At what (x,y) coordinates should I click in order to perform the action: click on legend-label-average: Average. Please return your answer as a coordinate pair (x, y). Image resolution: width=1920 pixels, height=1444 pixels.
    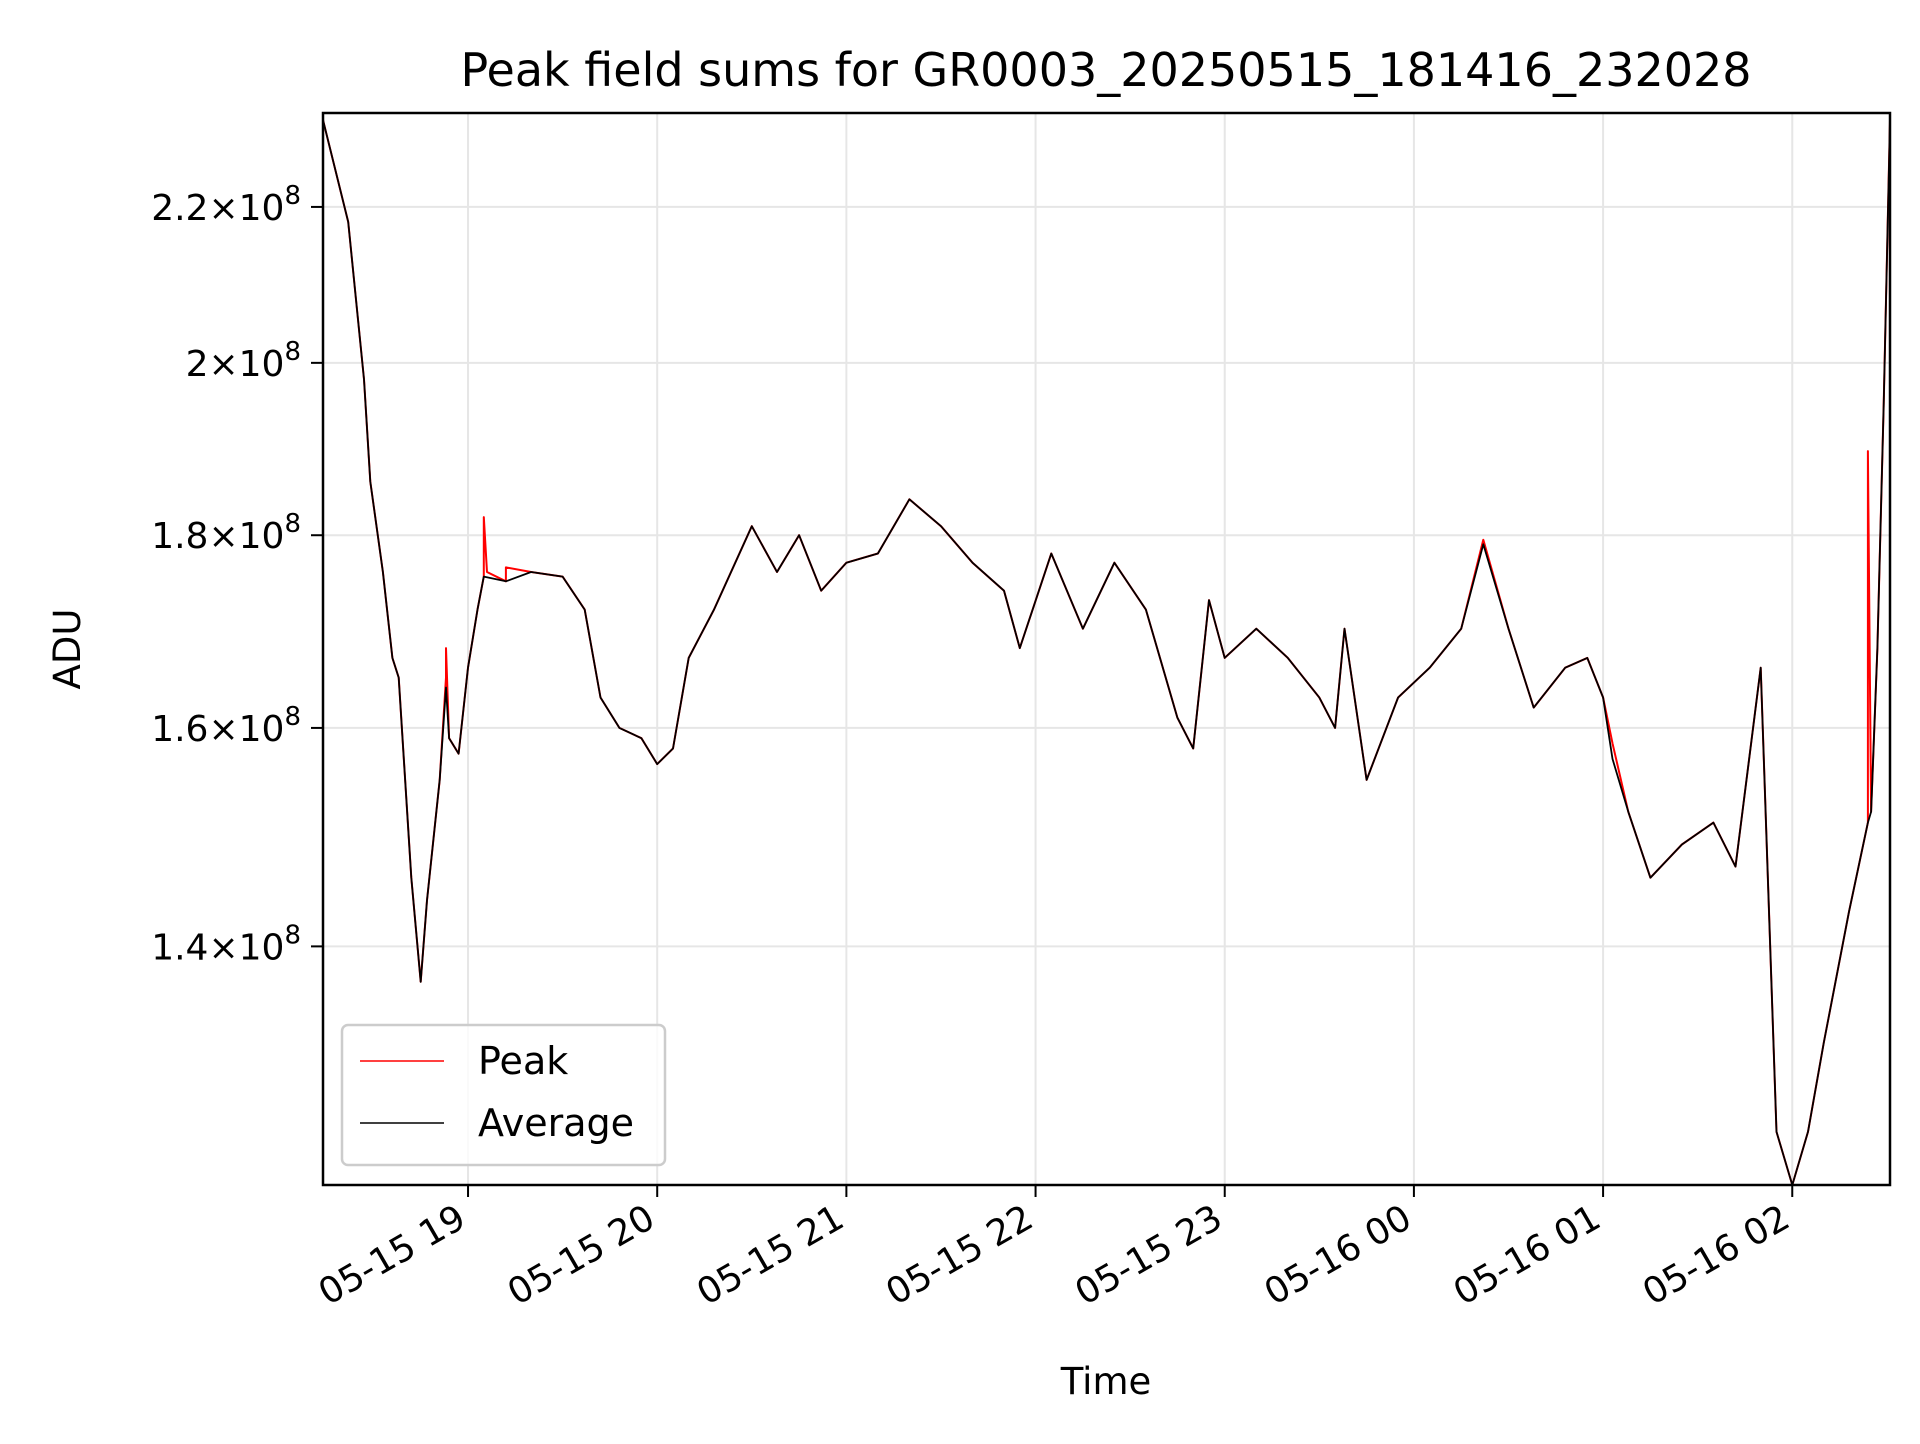
    Looking at the image, I should click on (556, 1123).